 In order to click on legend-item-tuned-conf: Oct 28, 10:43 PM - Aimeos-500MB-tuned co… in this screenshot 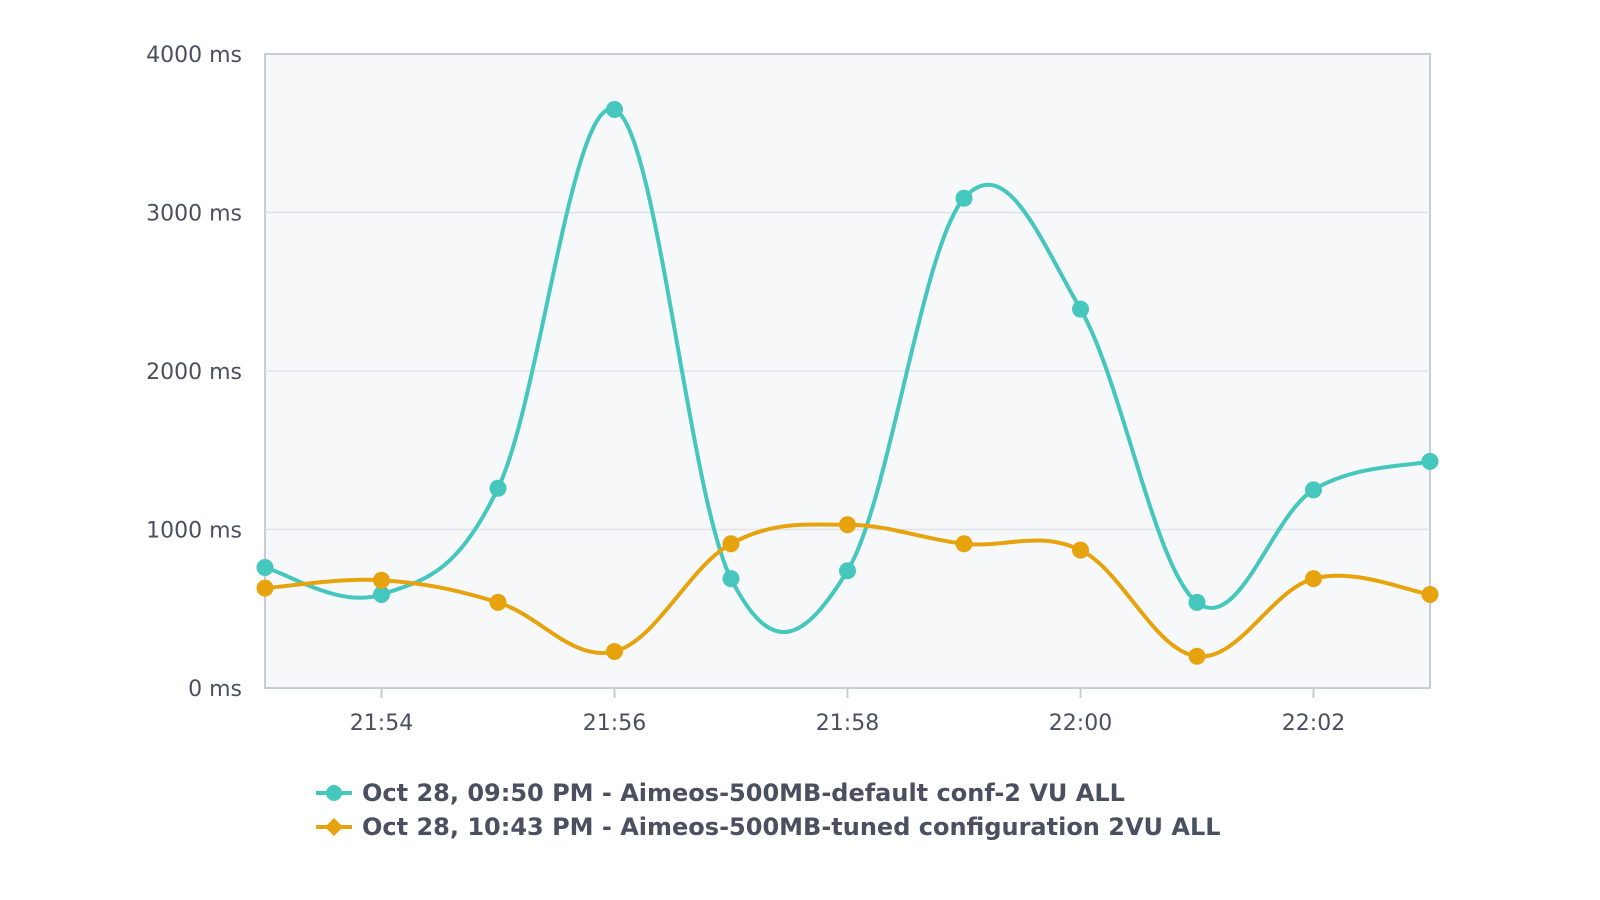, I will do `click(768, 827)`.